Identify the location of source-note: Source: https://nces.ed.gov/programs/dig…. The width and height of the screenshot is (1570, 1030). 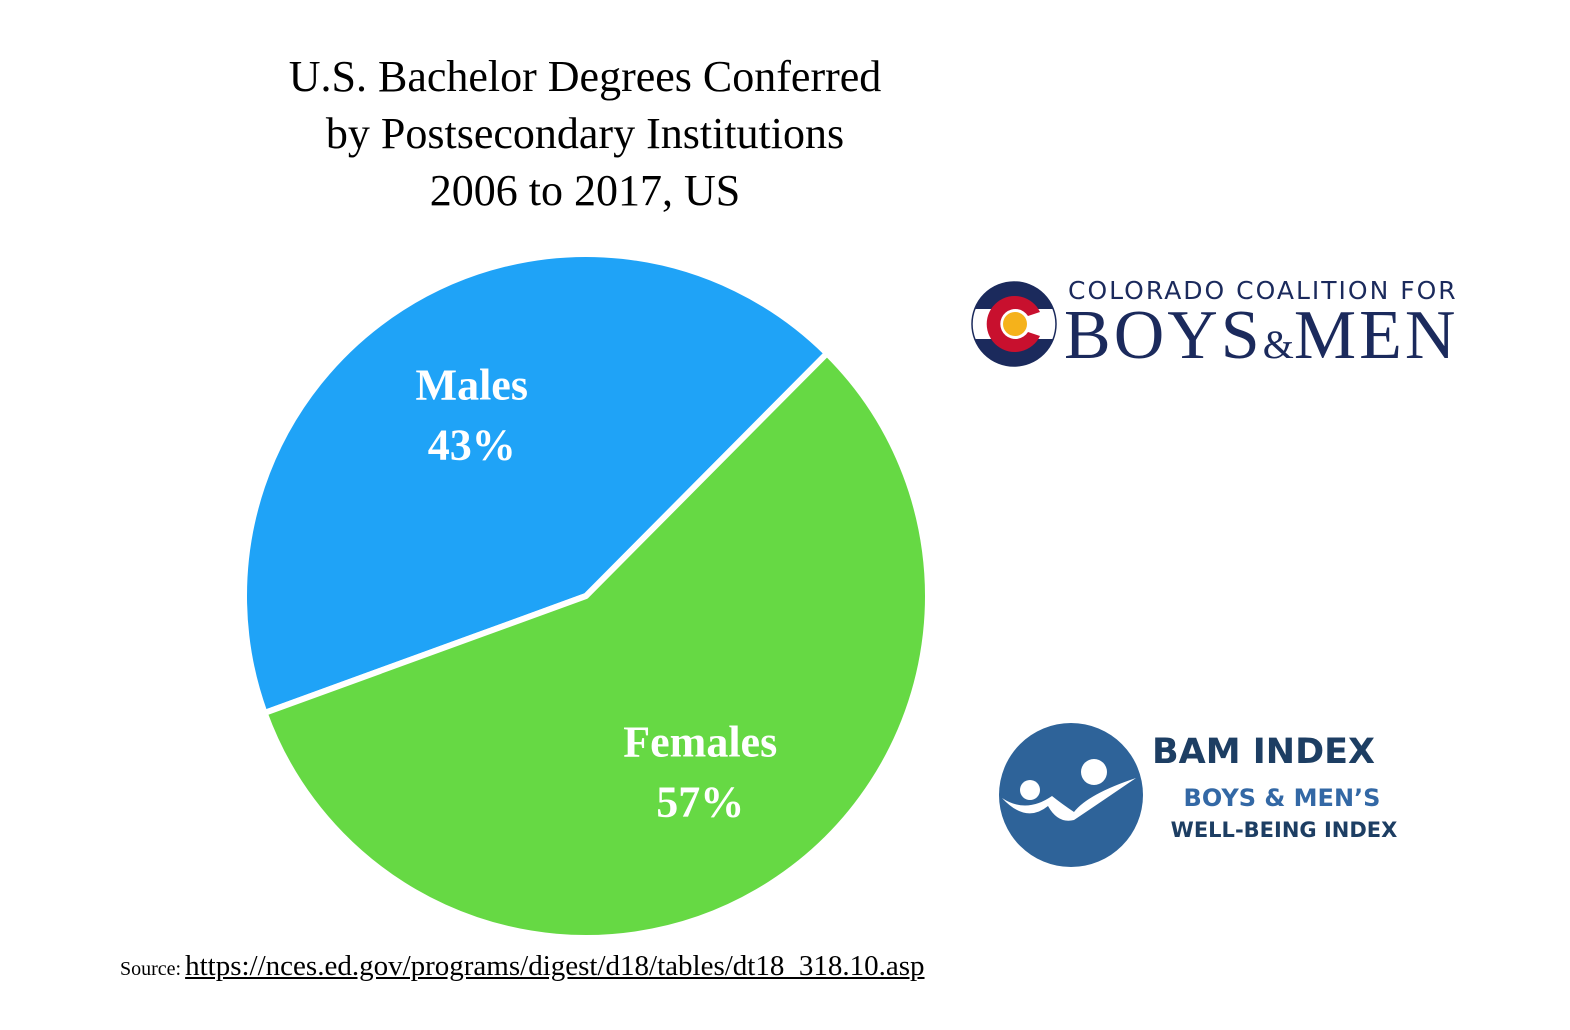
(522, 966).